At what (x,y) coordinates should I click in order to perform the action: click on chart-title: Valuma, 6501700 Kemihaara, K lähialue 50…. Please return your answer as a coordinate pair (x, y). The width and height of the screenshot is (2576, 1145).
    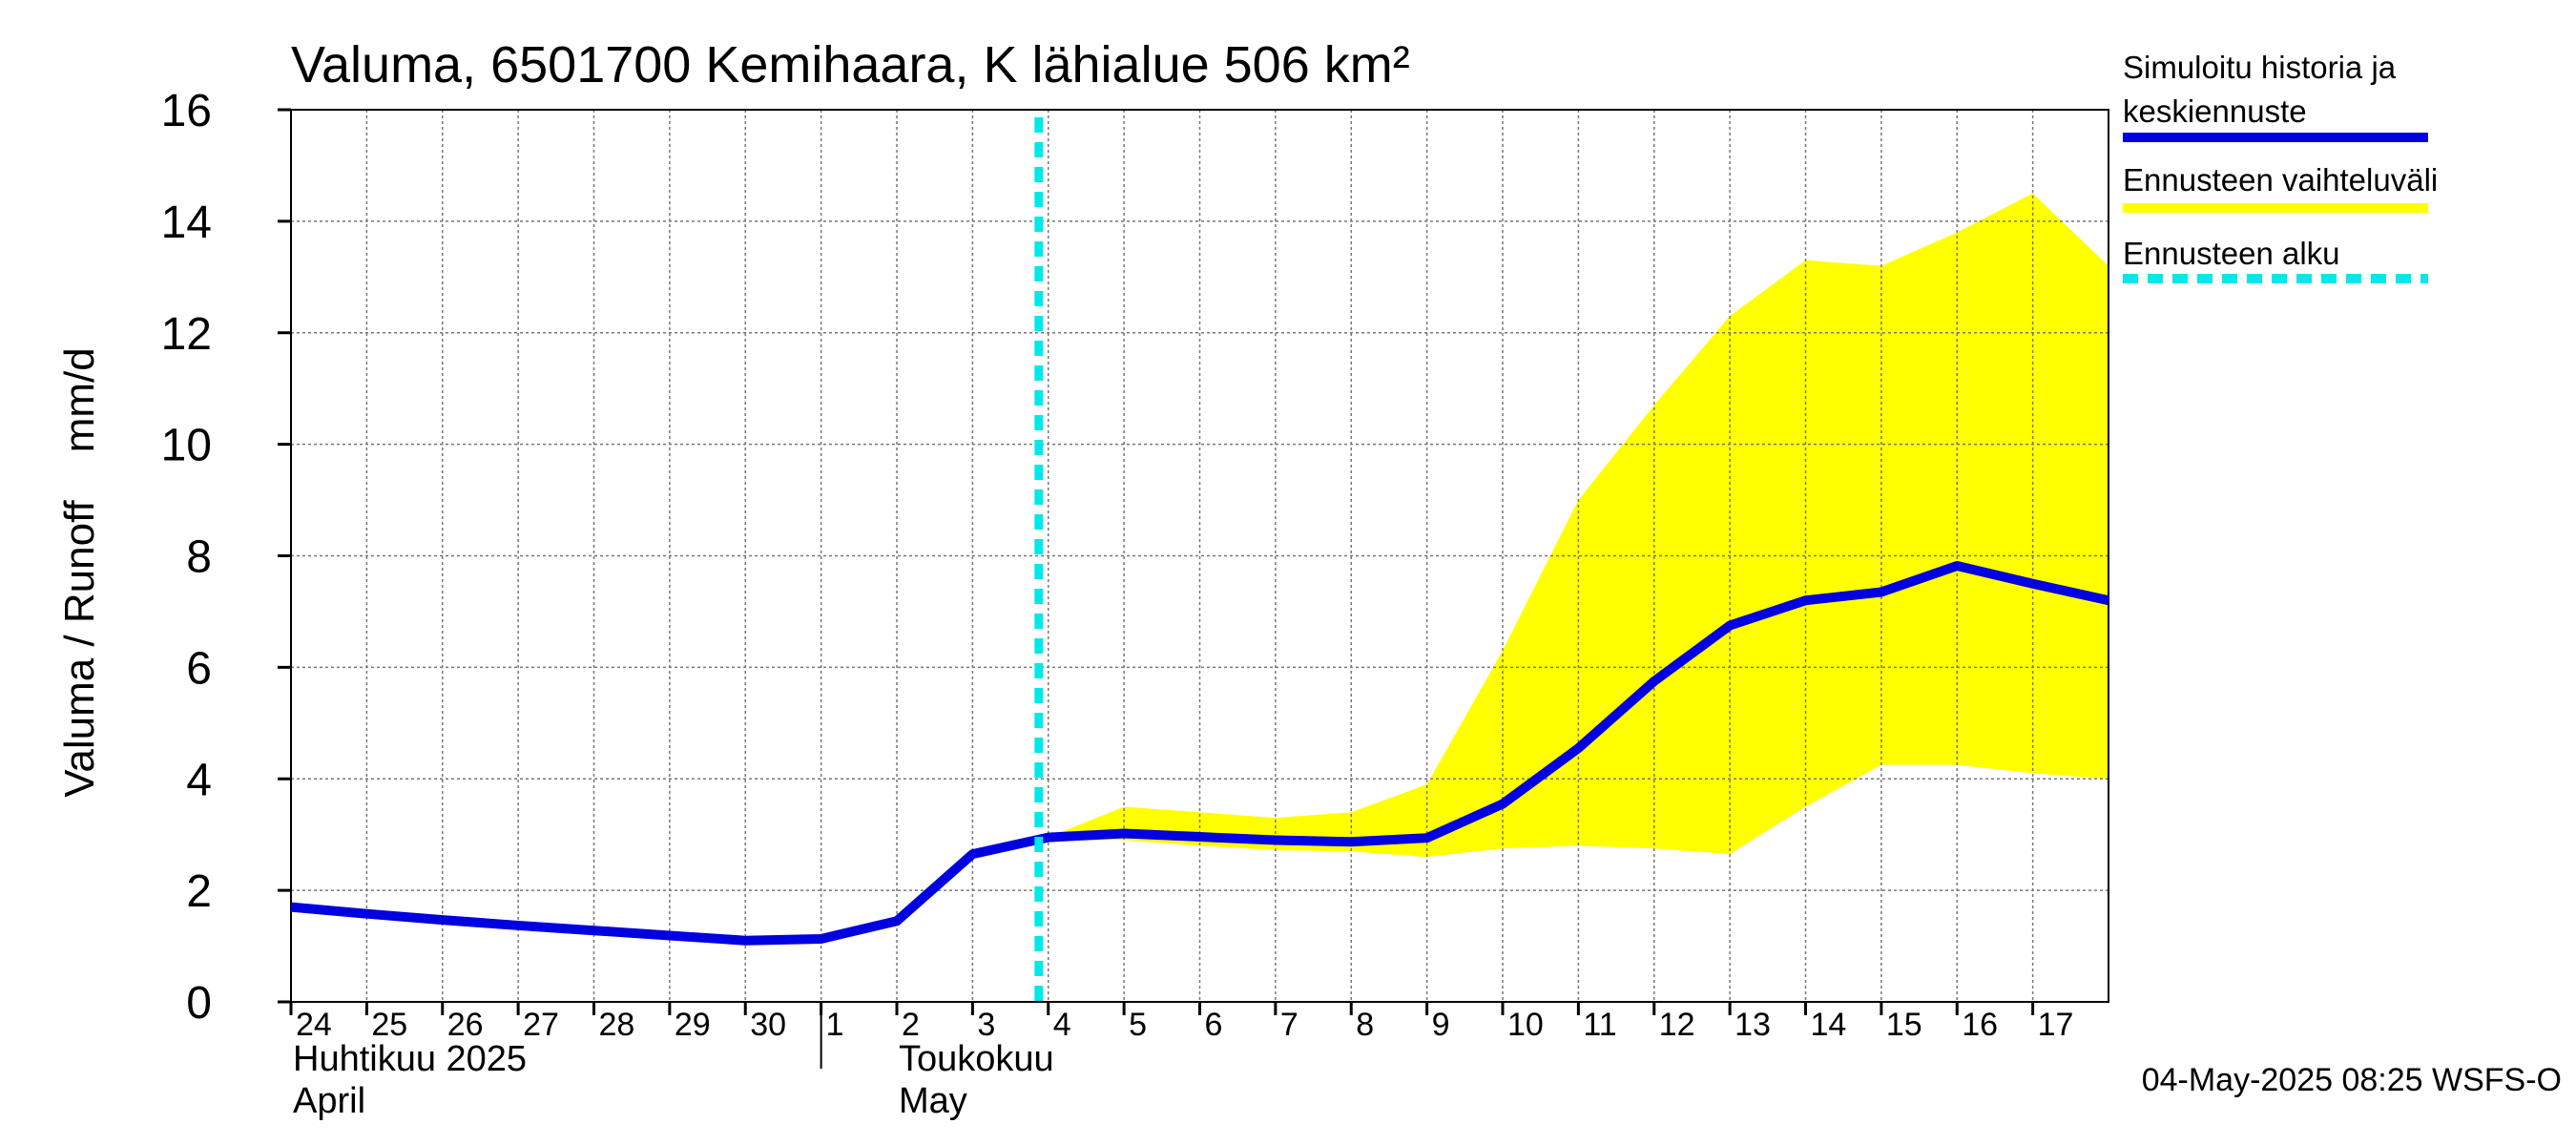
    Looking at the image, I should click on (850, 65).